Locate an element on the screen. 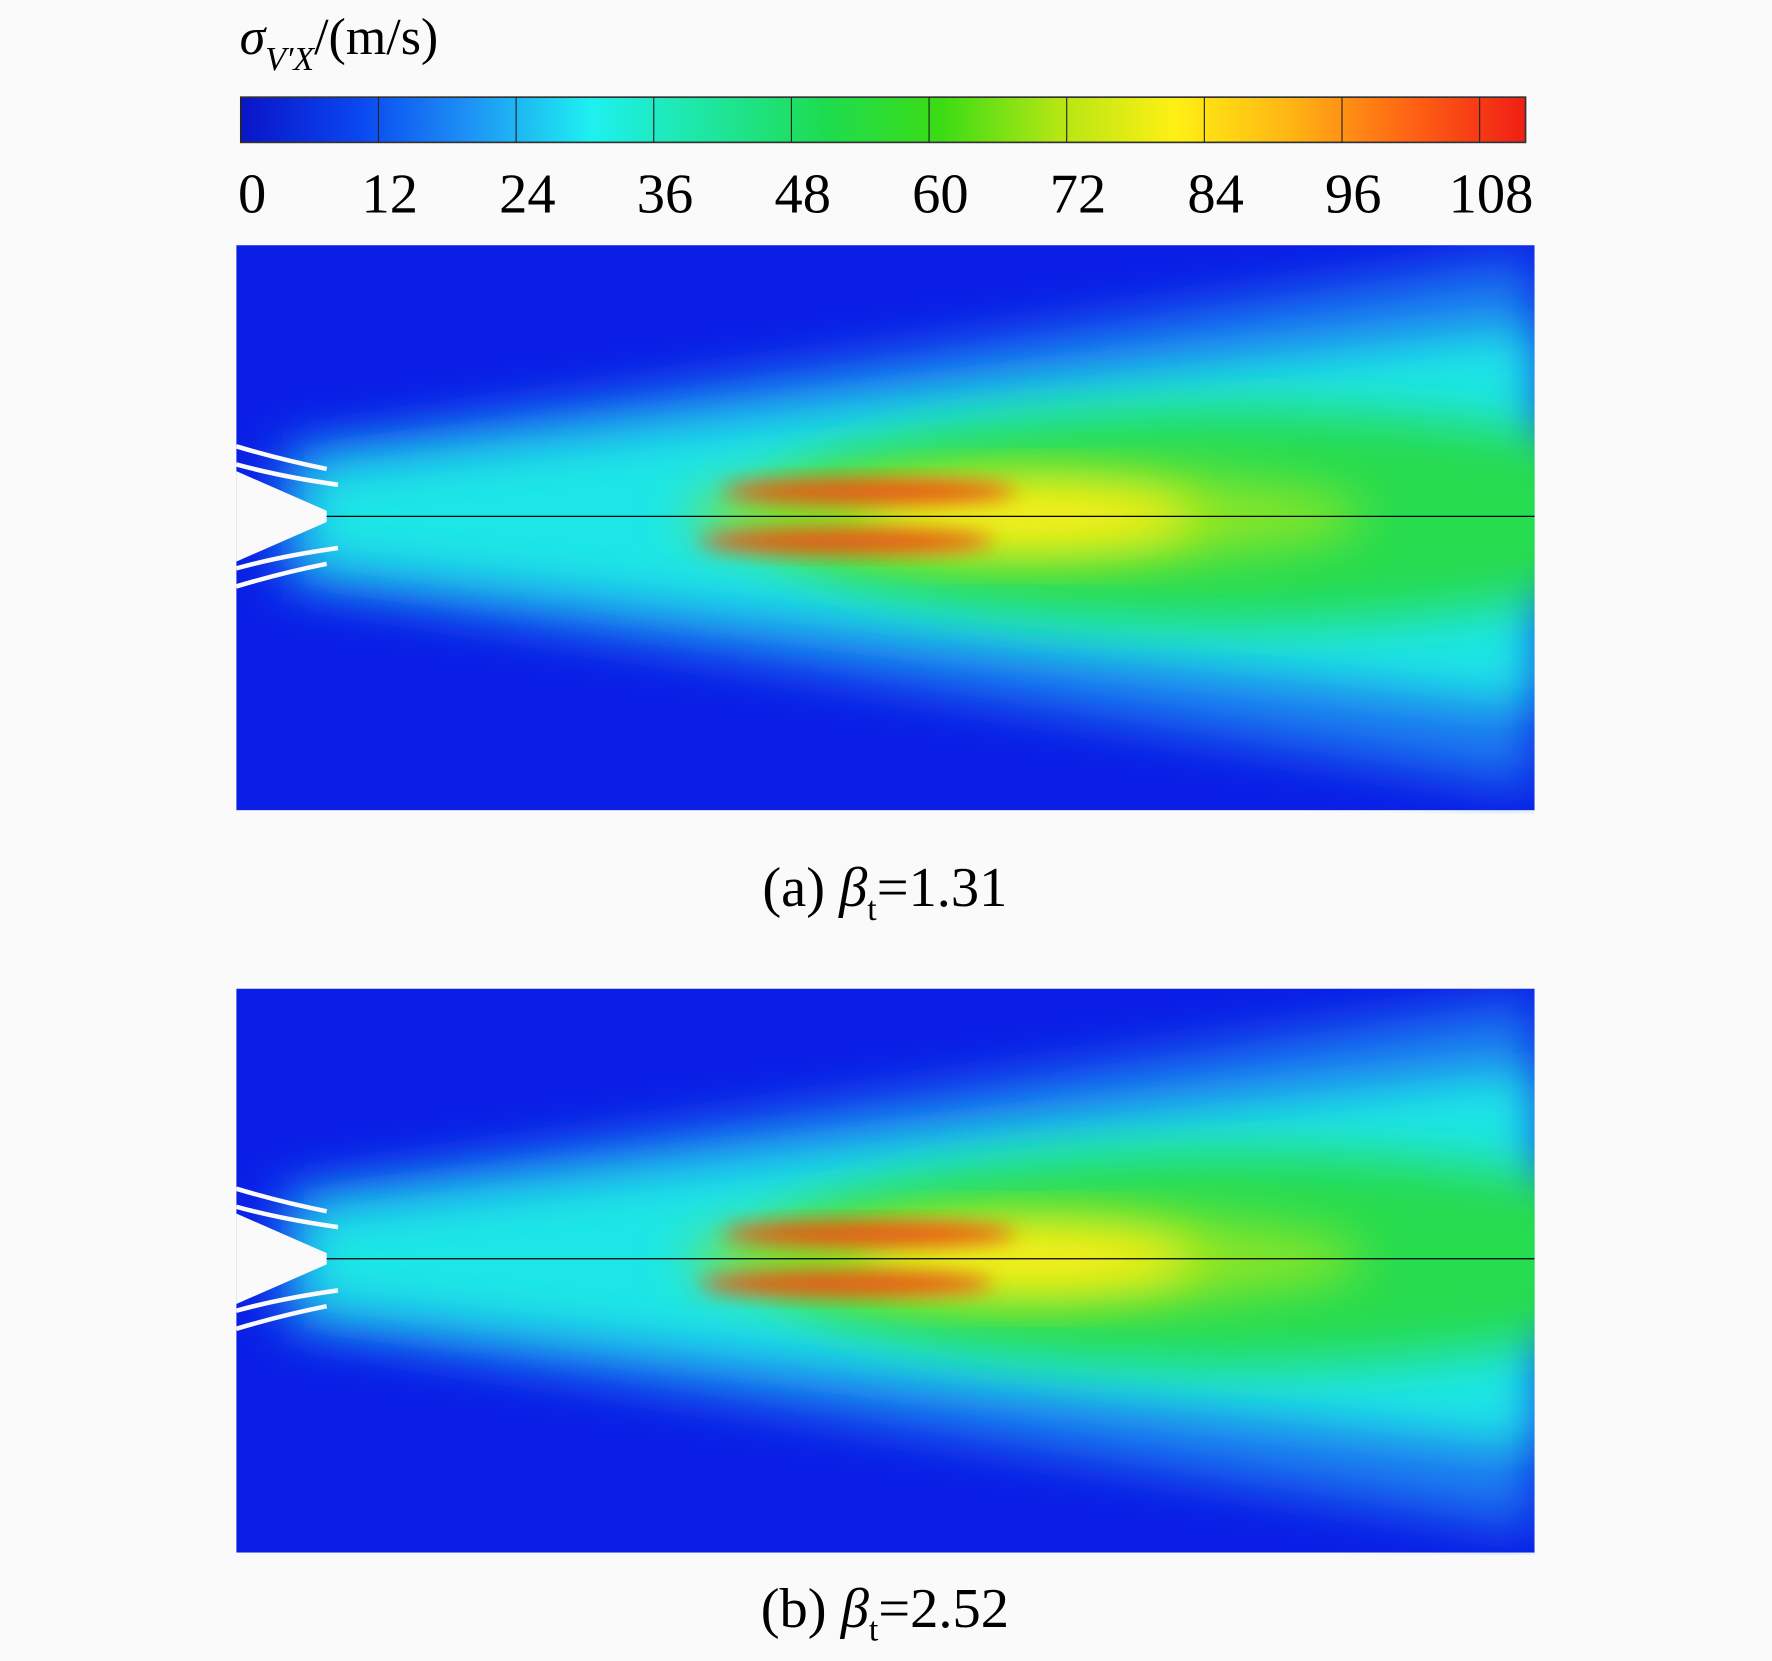 The image size is (1772, 1661). colorbar-tick-label: 72 is located at coordinates (1078, 194).